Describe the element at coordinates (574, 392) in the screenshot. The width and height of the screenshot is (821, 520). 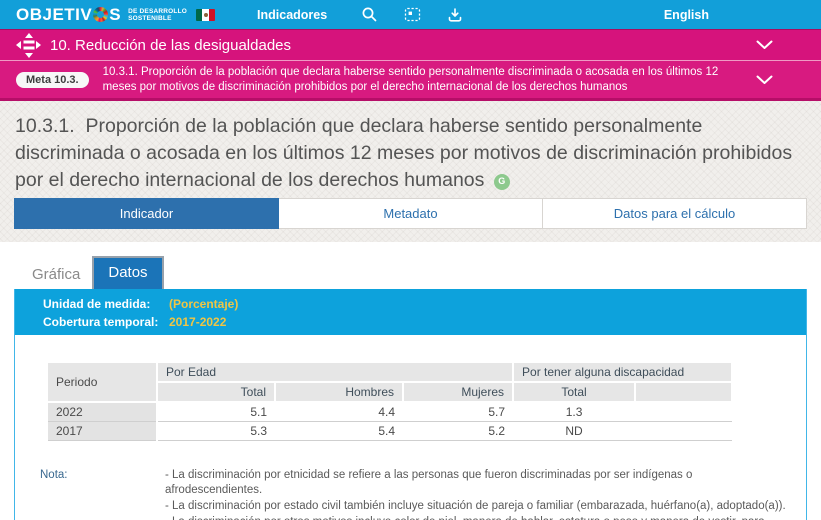
I see `col-header-disc-total: Total` at that location.